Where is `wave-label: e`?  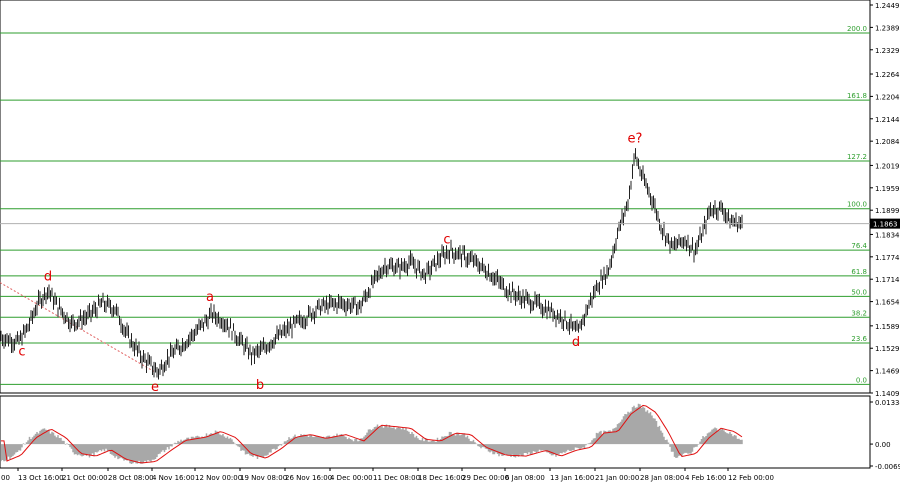
wave-label: e is located at coordinates (155, 387).